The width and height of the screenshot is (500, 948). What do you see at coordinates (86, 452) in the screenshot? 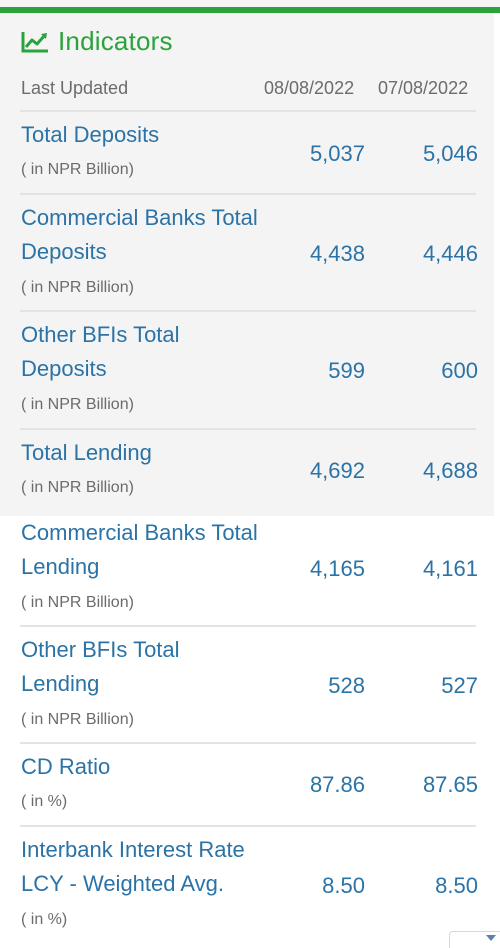
I see `indicator-label: Total Lending` at bounding box center [86, 452].